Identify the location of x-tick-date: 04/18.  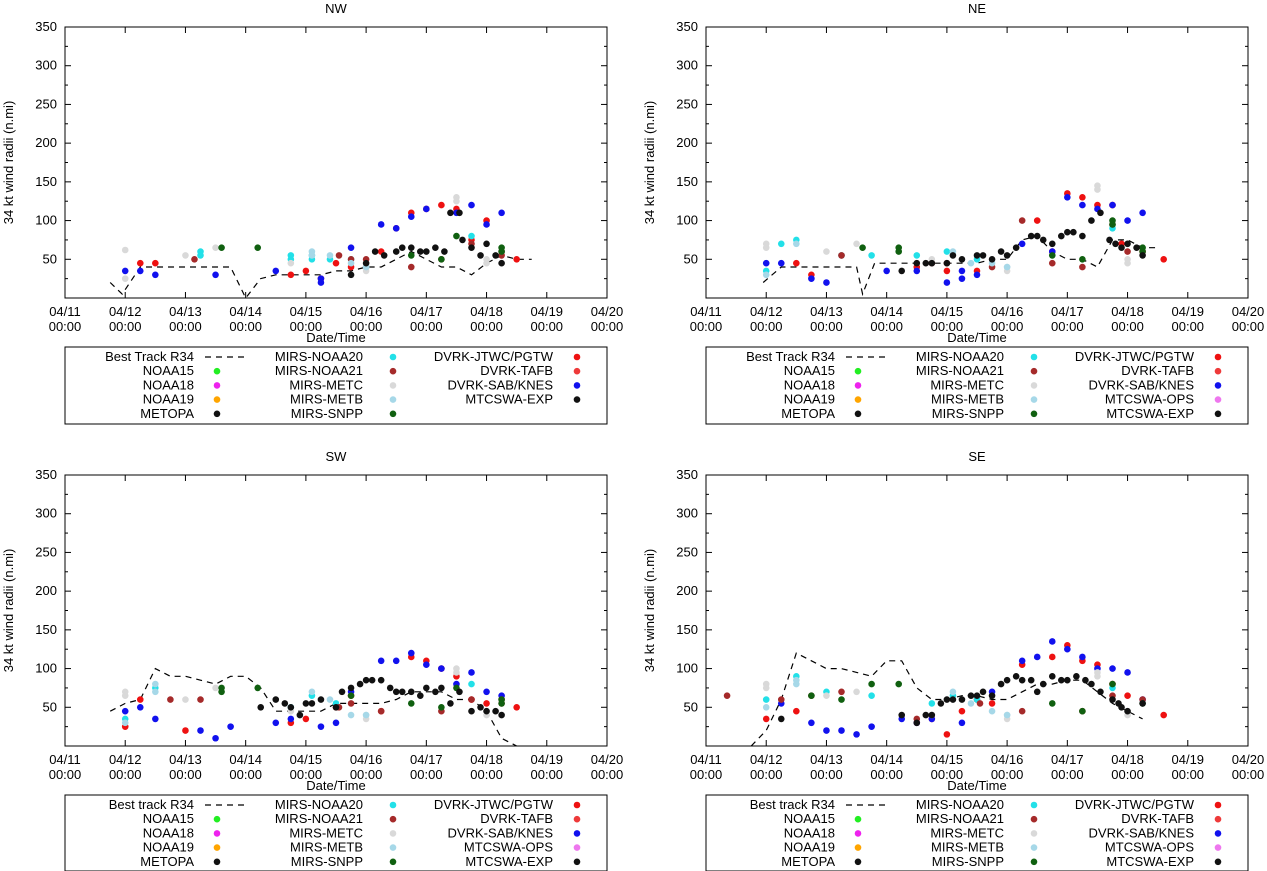
(1127, 759).